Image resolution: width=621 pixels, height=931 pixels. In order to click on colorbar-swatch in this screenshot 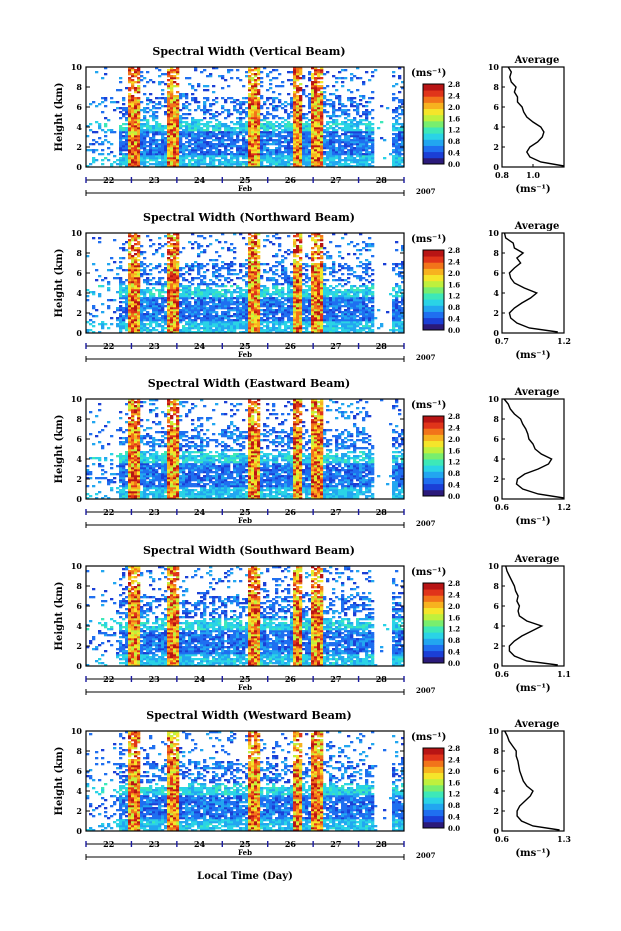, I will do `click(433, 99)`.